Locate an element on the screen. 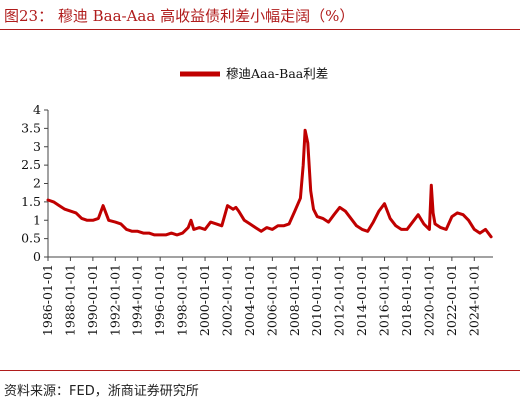 Image resolution: width=520 pixels, height=402 pixels. y-tick-label: 3.5 is located at coordinates (31, 127).